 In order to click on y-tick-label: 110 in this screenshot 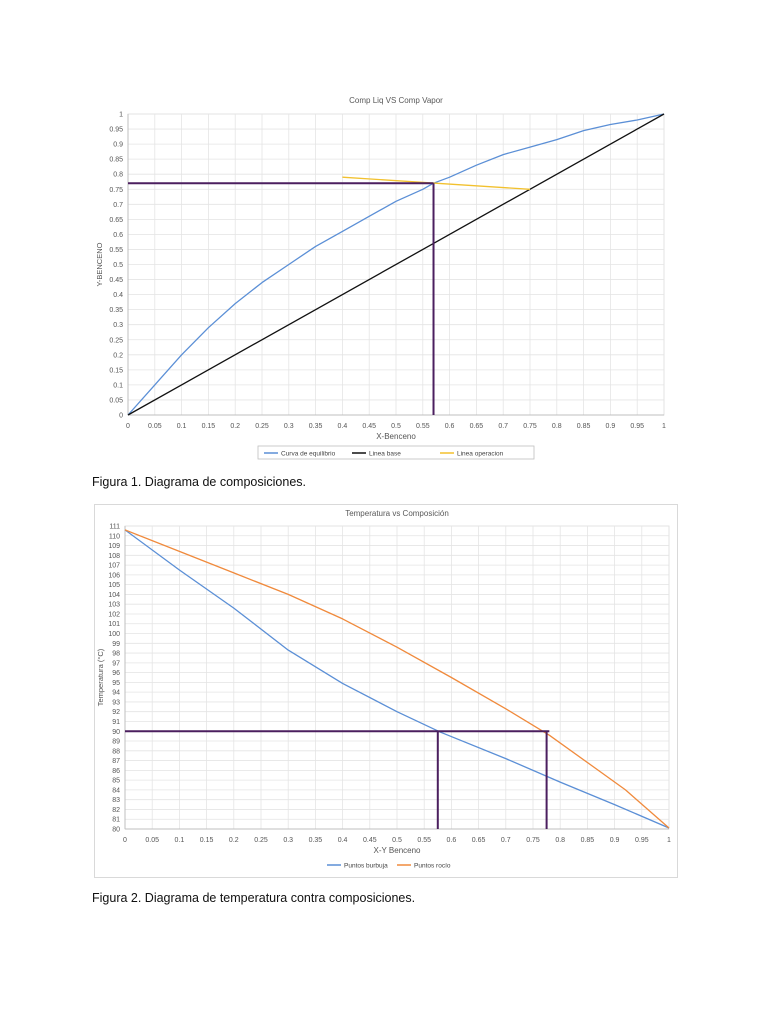, I will do `click(114, 536)`.